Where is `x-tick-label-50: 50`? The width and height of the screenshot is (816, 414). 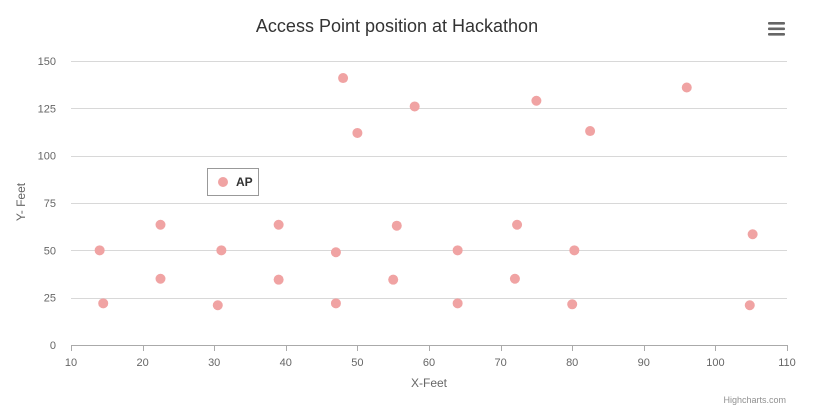
x-tick-label-50: 50 is located at coordinates (357, 363).